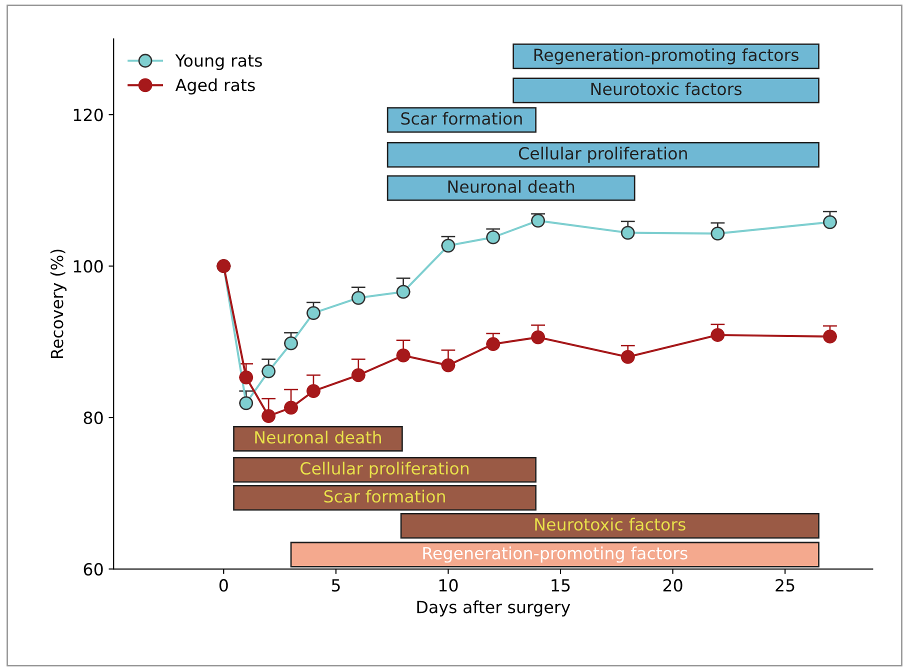 Image resolution: width=909 pixels, height=671 pixels. What do you see at coordinates (448, 585) in the screenshot?
I see `x-tick-label: 10` at bounding box center [448, 585].